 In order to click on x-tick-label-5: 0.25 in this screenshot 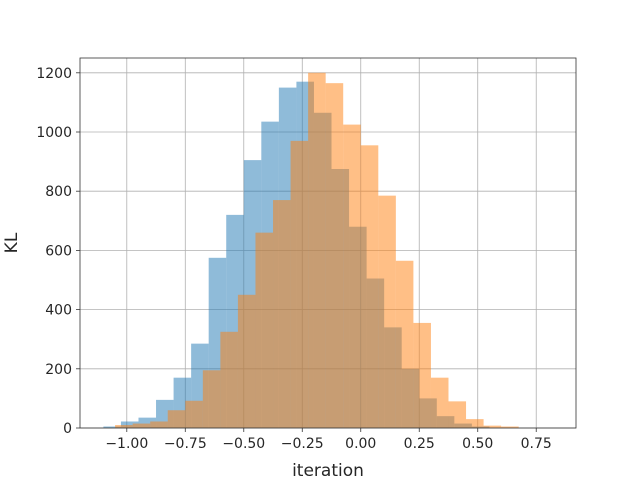, I will do `click(419, 444)`.